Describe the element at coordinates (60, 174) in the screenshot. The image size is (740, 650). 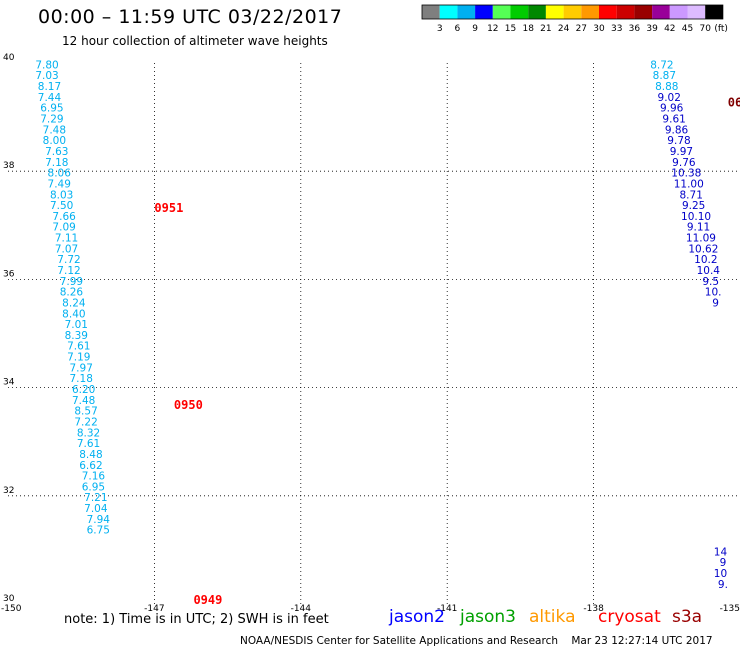
I see `wave-height-point: 8.06` at that location.